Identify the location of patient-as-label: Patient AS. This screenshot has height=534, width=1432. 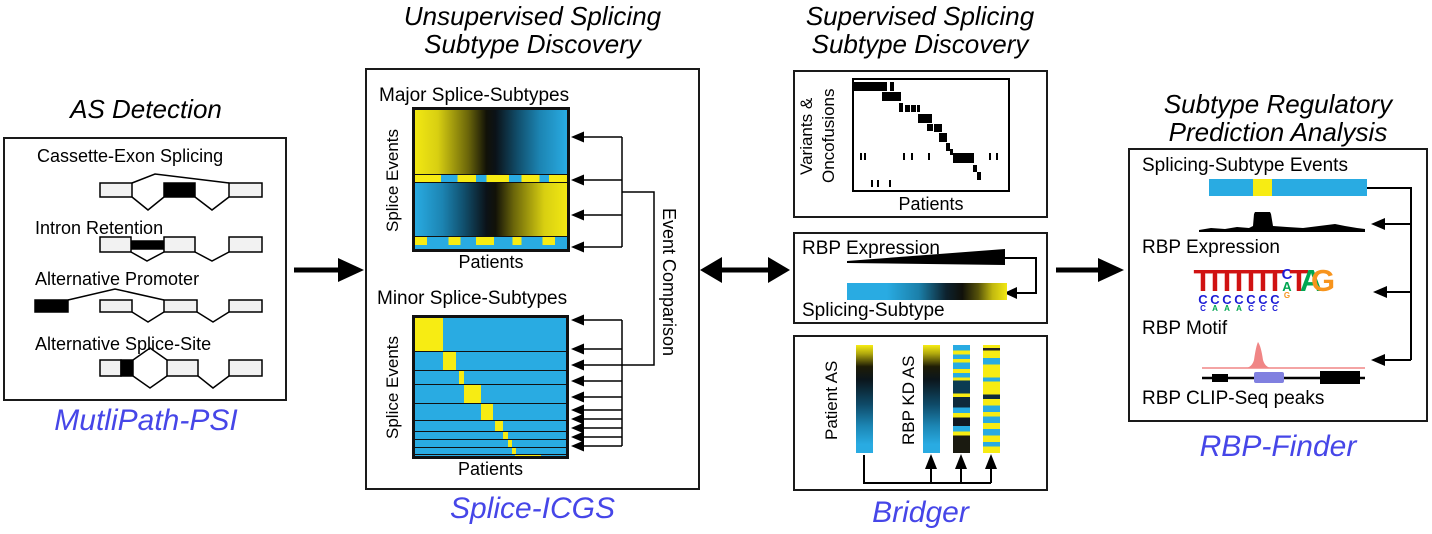
(831, 400).